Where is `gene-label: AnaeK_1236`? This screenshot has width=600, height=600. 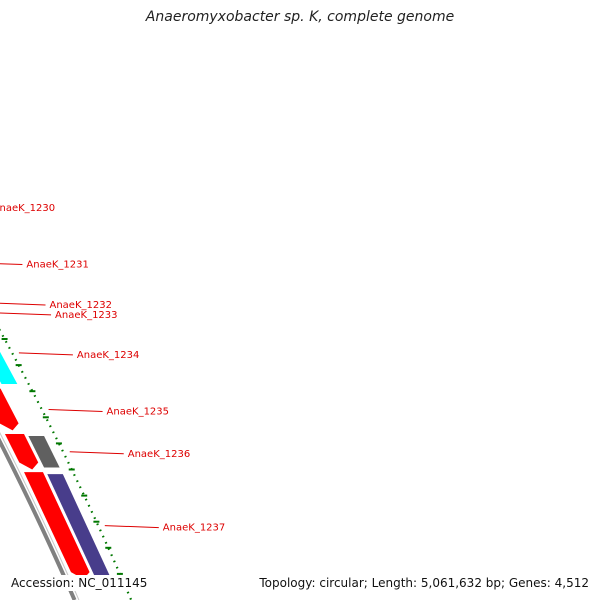
gene-label: AnaeK_1236 is located at coordinates (159, 454).